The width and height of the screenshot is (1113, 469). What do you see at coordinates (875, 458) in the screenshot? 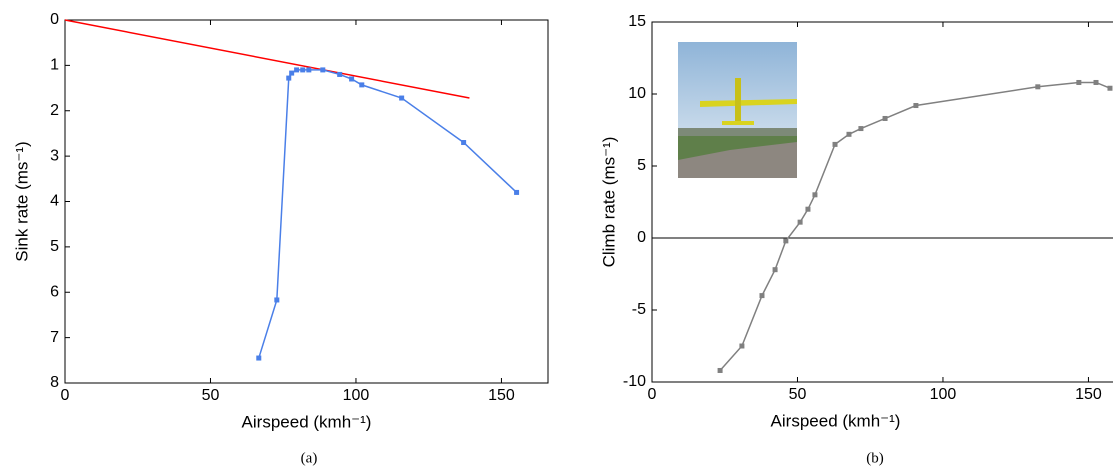
I see `caption: (b)` at bounding box center [875, 458].